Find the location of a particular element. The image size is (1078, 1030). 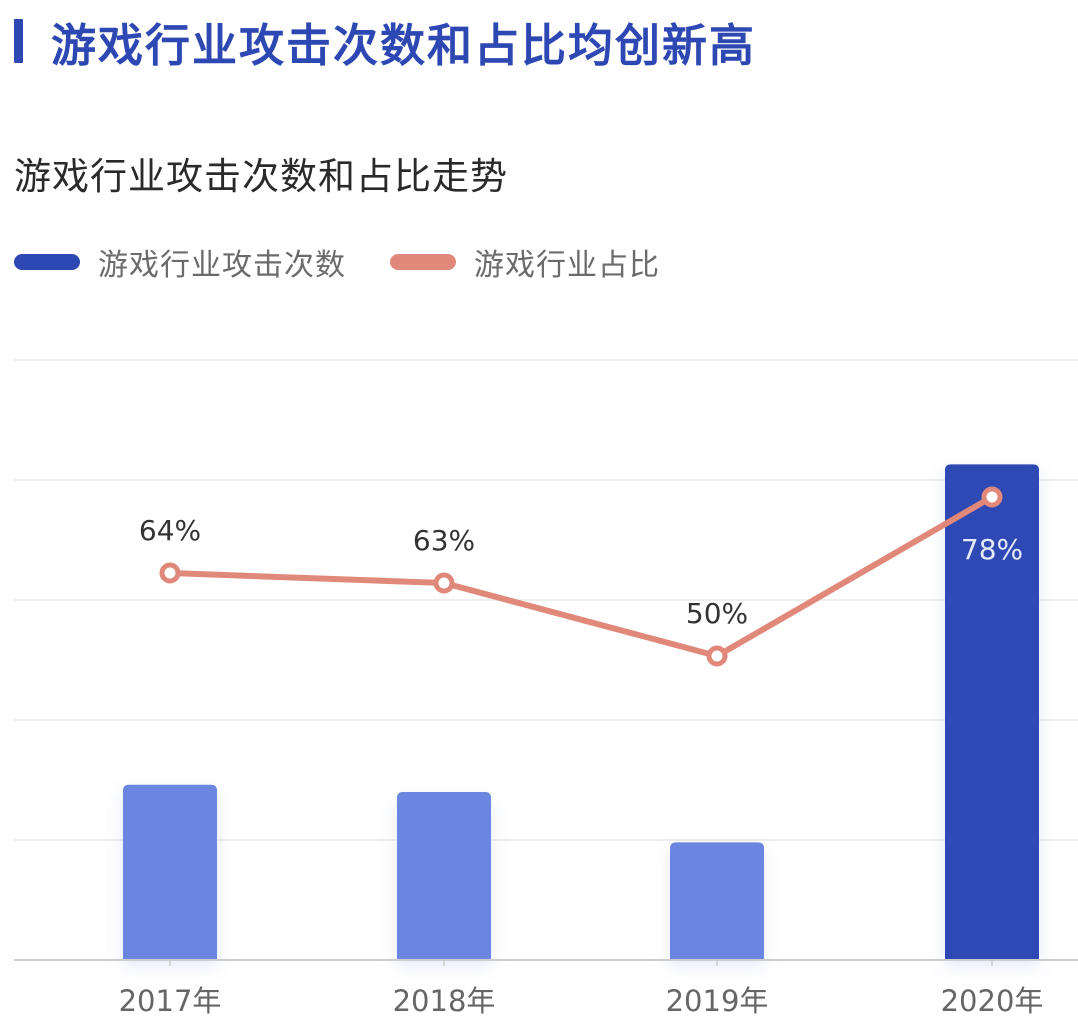

x-axis-ticks is located at coordinates (581, 963).